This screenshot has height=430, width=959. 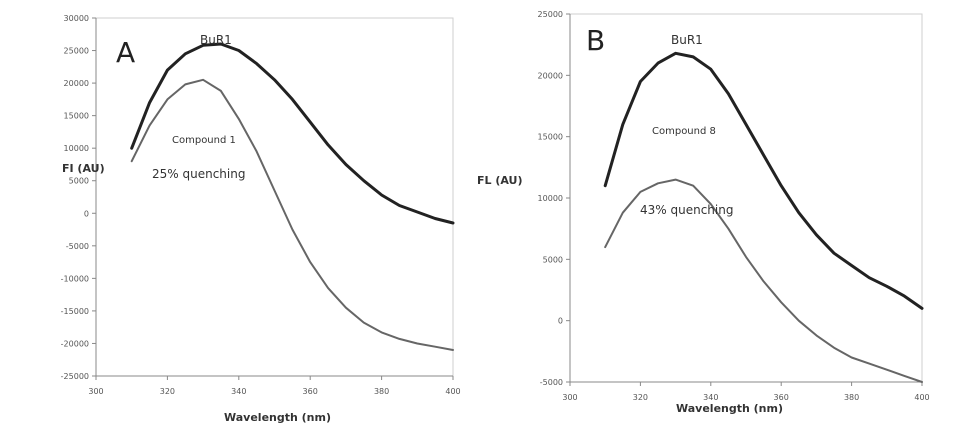 I want to click on panel-b-x-axis-title: Wavelength (nm), so click(x=729, y=408).